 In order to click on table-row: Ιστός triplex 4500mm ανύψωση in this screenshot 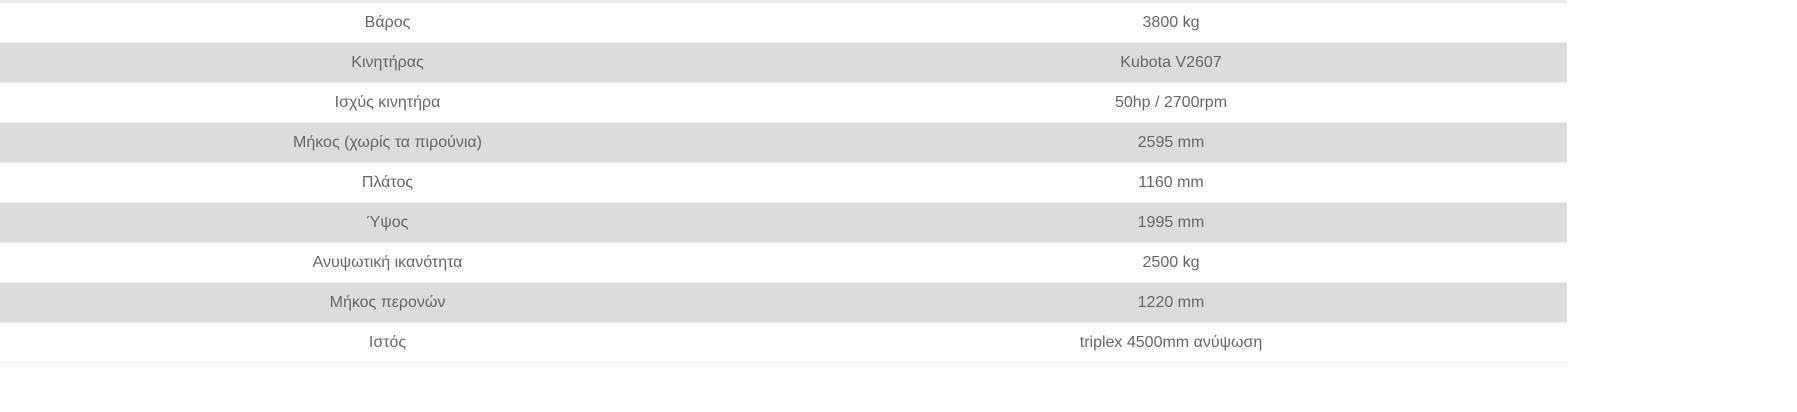, I will do `click(783, 342)`.